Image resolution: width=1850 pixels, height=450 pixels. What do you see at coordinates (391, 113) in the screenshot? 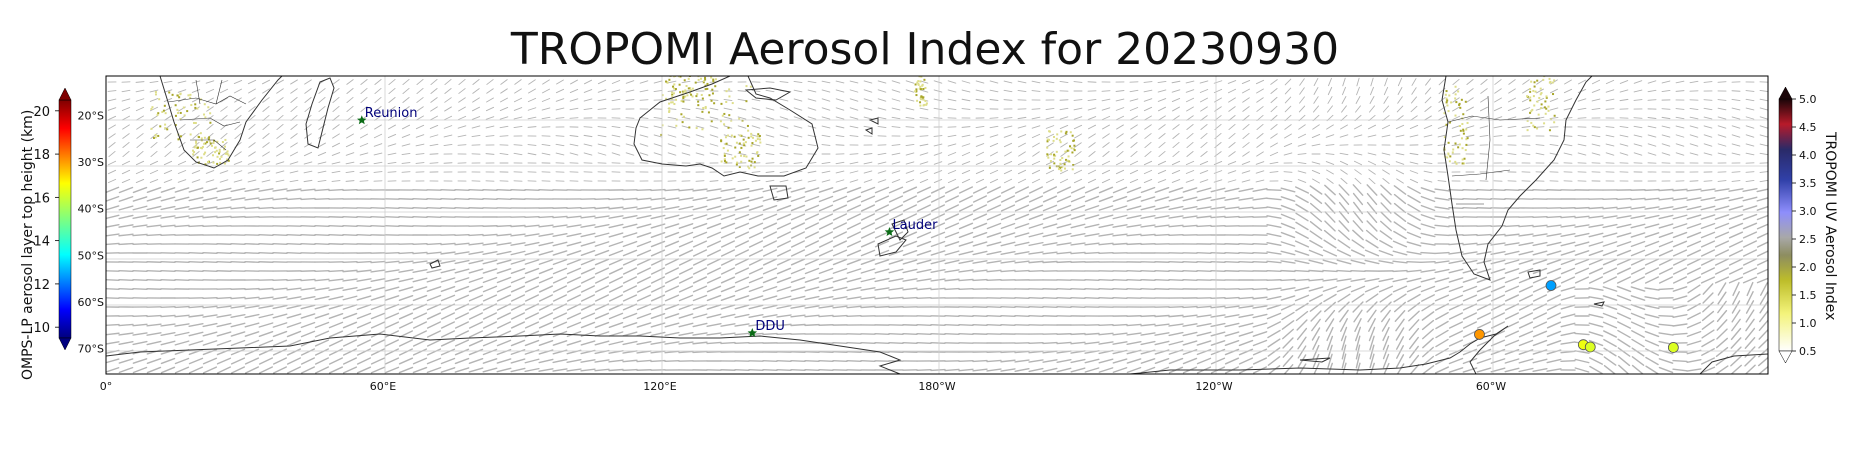
I see `site-label-reunion: Reunion` at bounding box center [391, 113].